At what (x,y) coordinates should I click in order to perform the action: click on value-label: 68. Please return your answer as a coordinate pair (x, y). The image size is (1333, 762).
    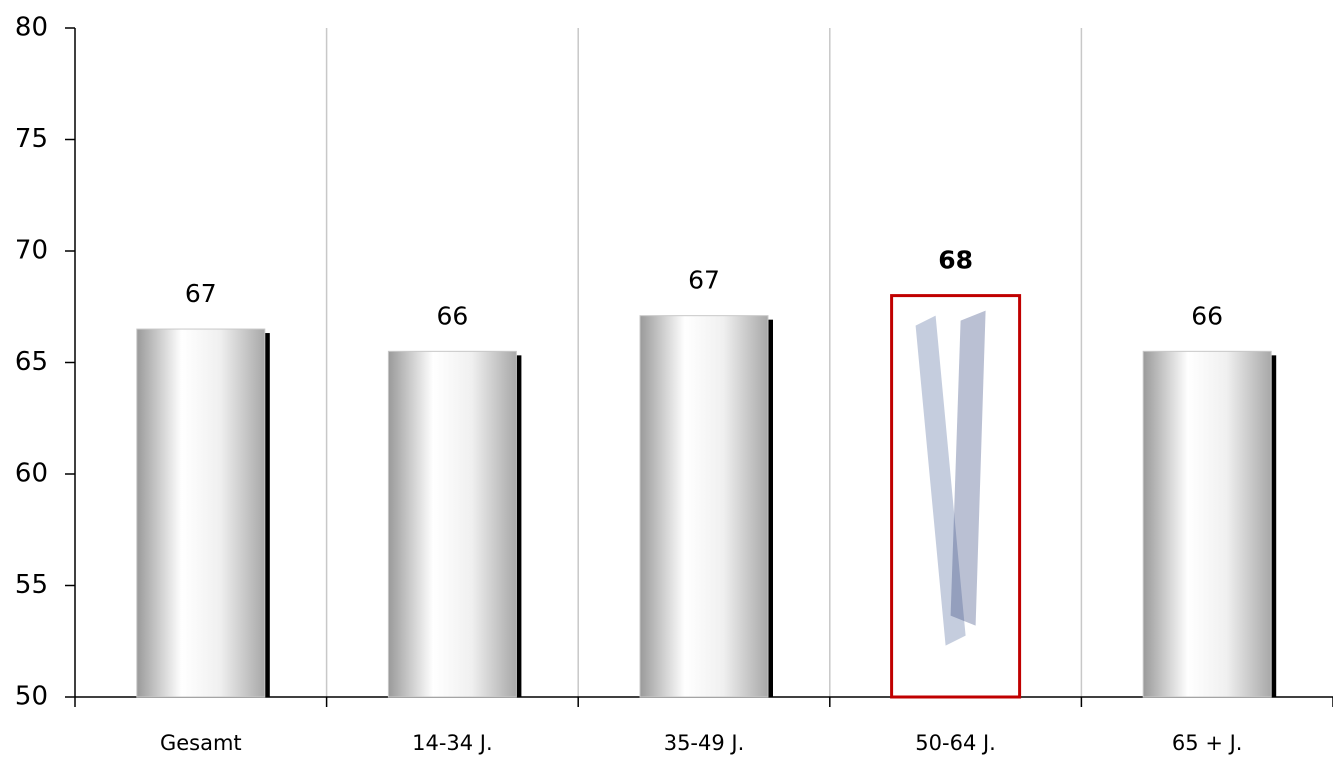
    Looking at the image, I should click on (955, 260).